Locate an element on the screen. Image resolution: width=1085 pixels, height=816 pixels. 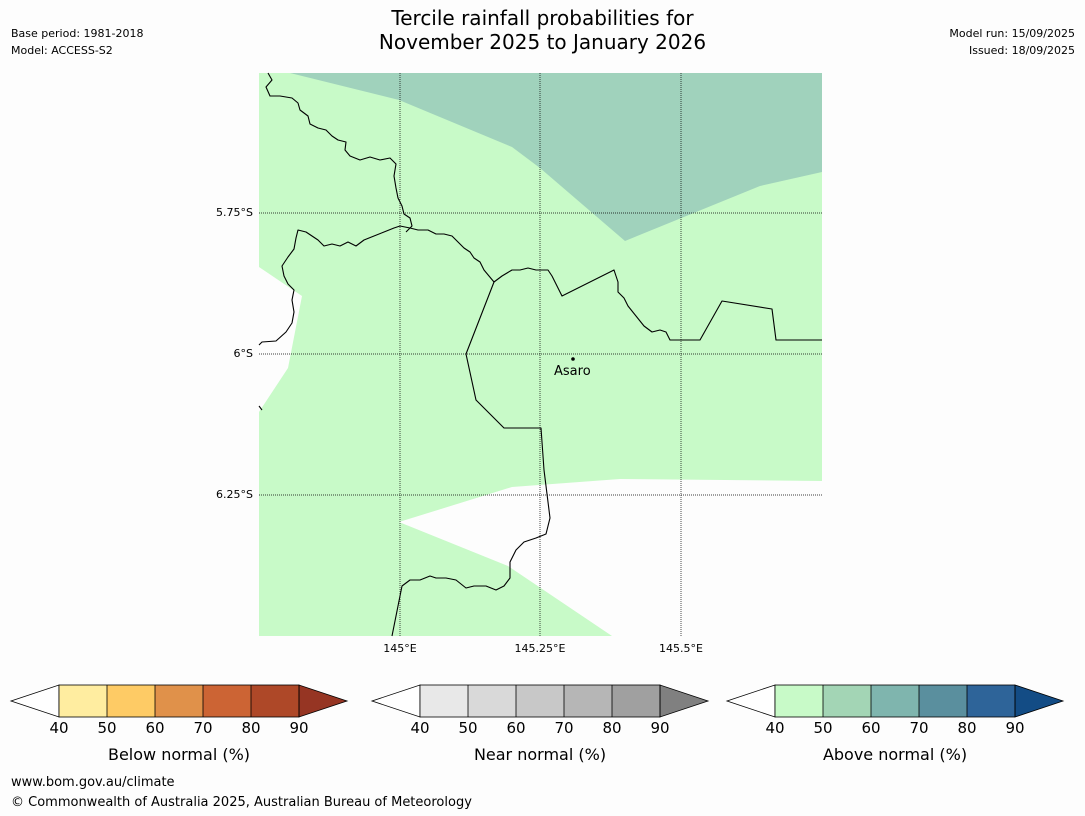
colorbar-above-outline is located at coordinates (895, 701).